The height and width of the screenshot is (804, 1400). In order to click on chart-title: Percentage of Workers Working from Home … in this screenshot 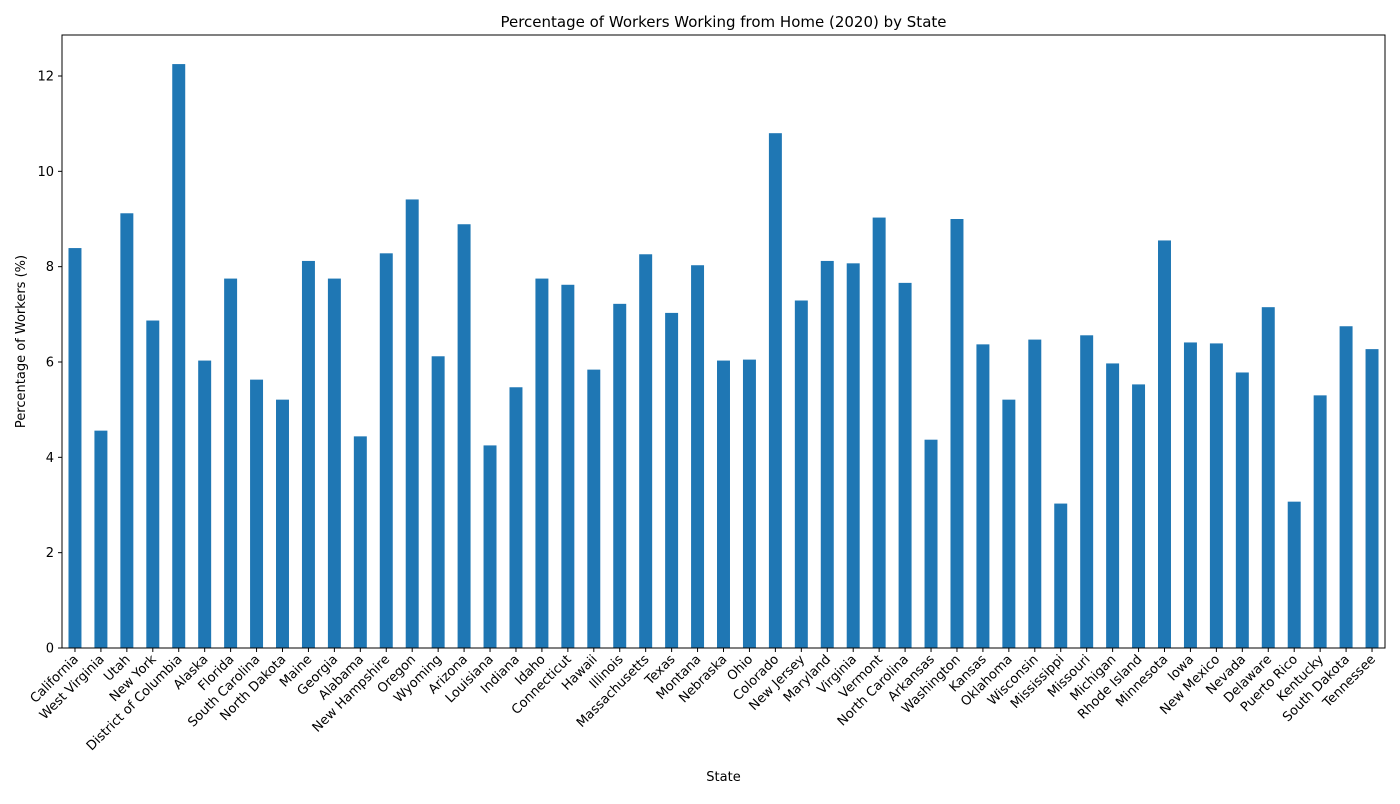, I will do `click(723, 22)`.